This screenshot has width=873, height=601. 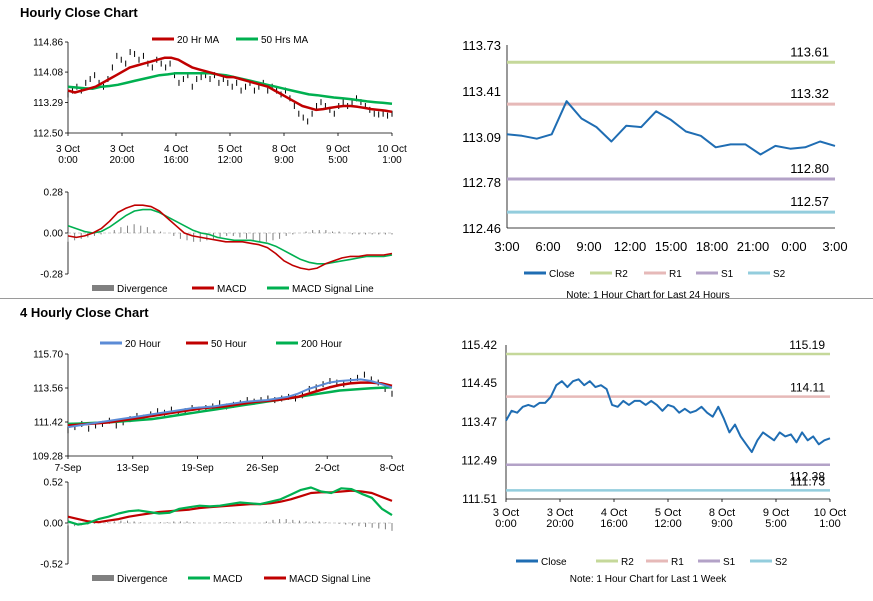 What do you see at coordinates (47, 457) in the screenshot?
I see `four-hourly-price-y-tick: 109.28` at bounding box center [47, 457].